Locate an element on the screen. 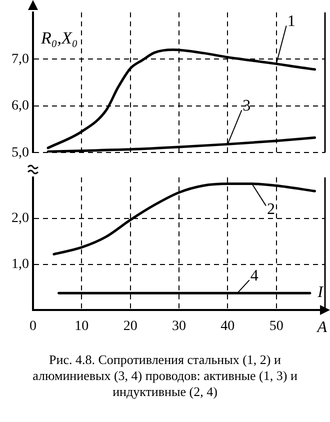 The height and width of the screenshot is (422, 330). x-tick-label: 20 is located at coordinates (130, 326).